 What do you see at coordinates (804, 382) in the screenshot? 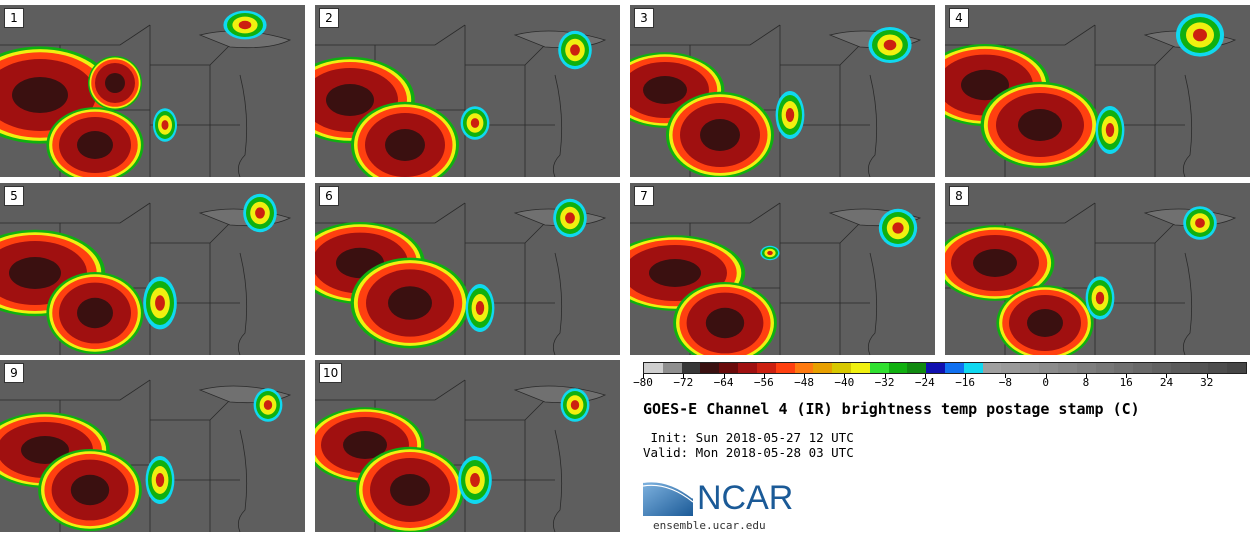
I see `colorbar-tick-label: −48` at bounding box center [804, 382].